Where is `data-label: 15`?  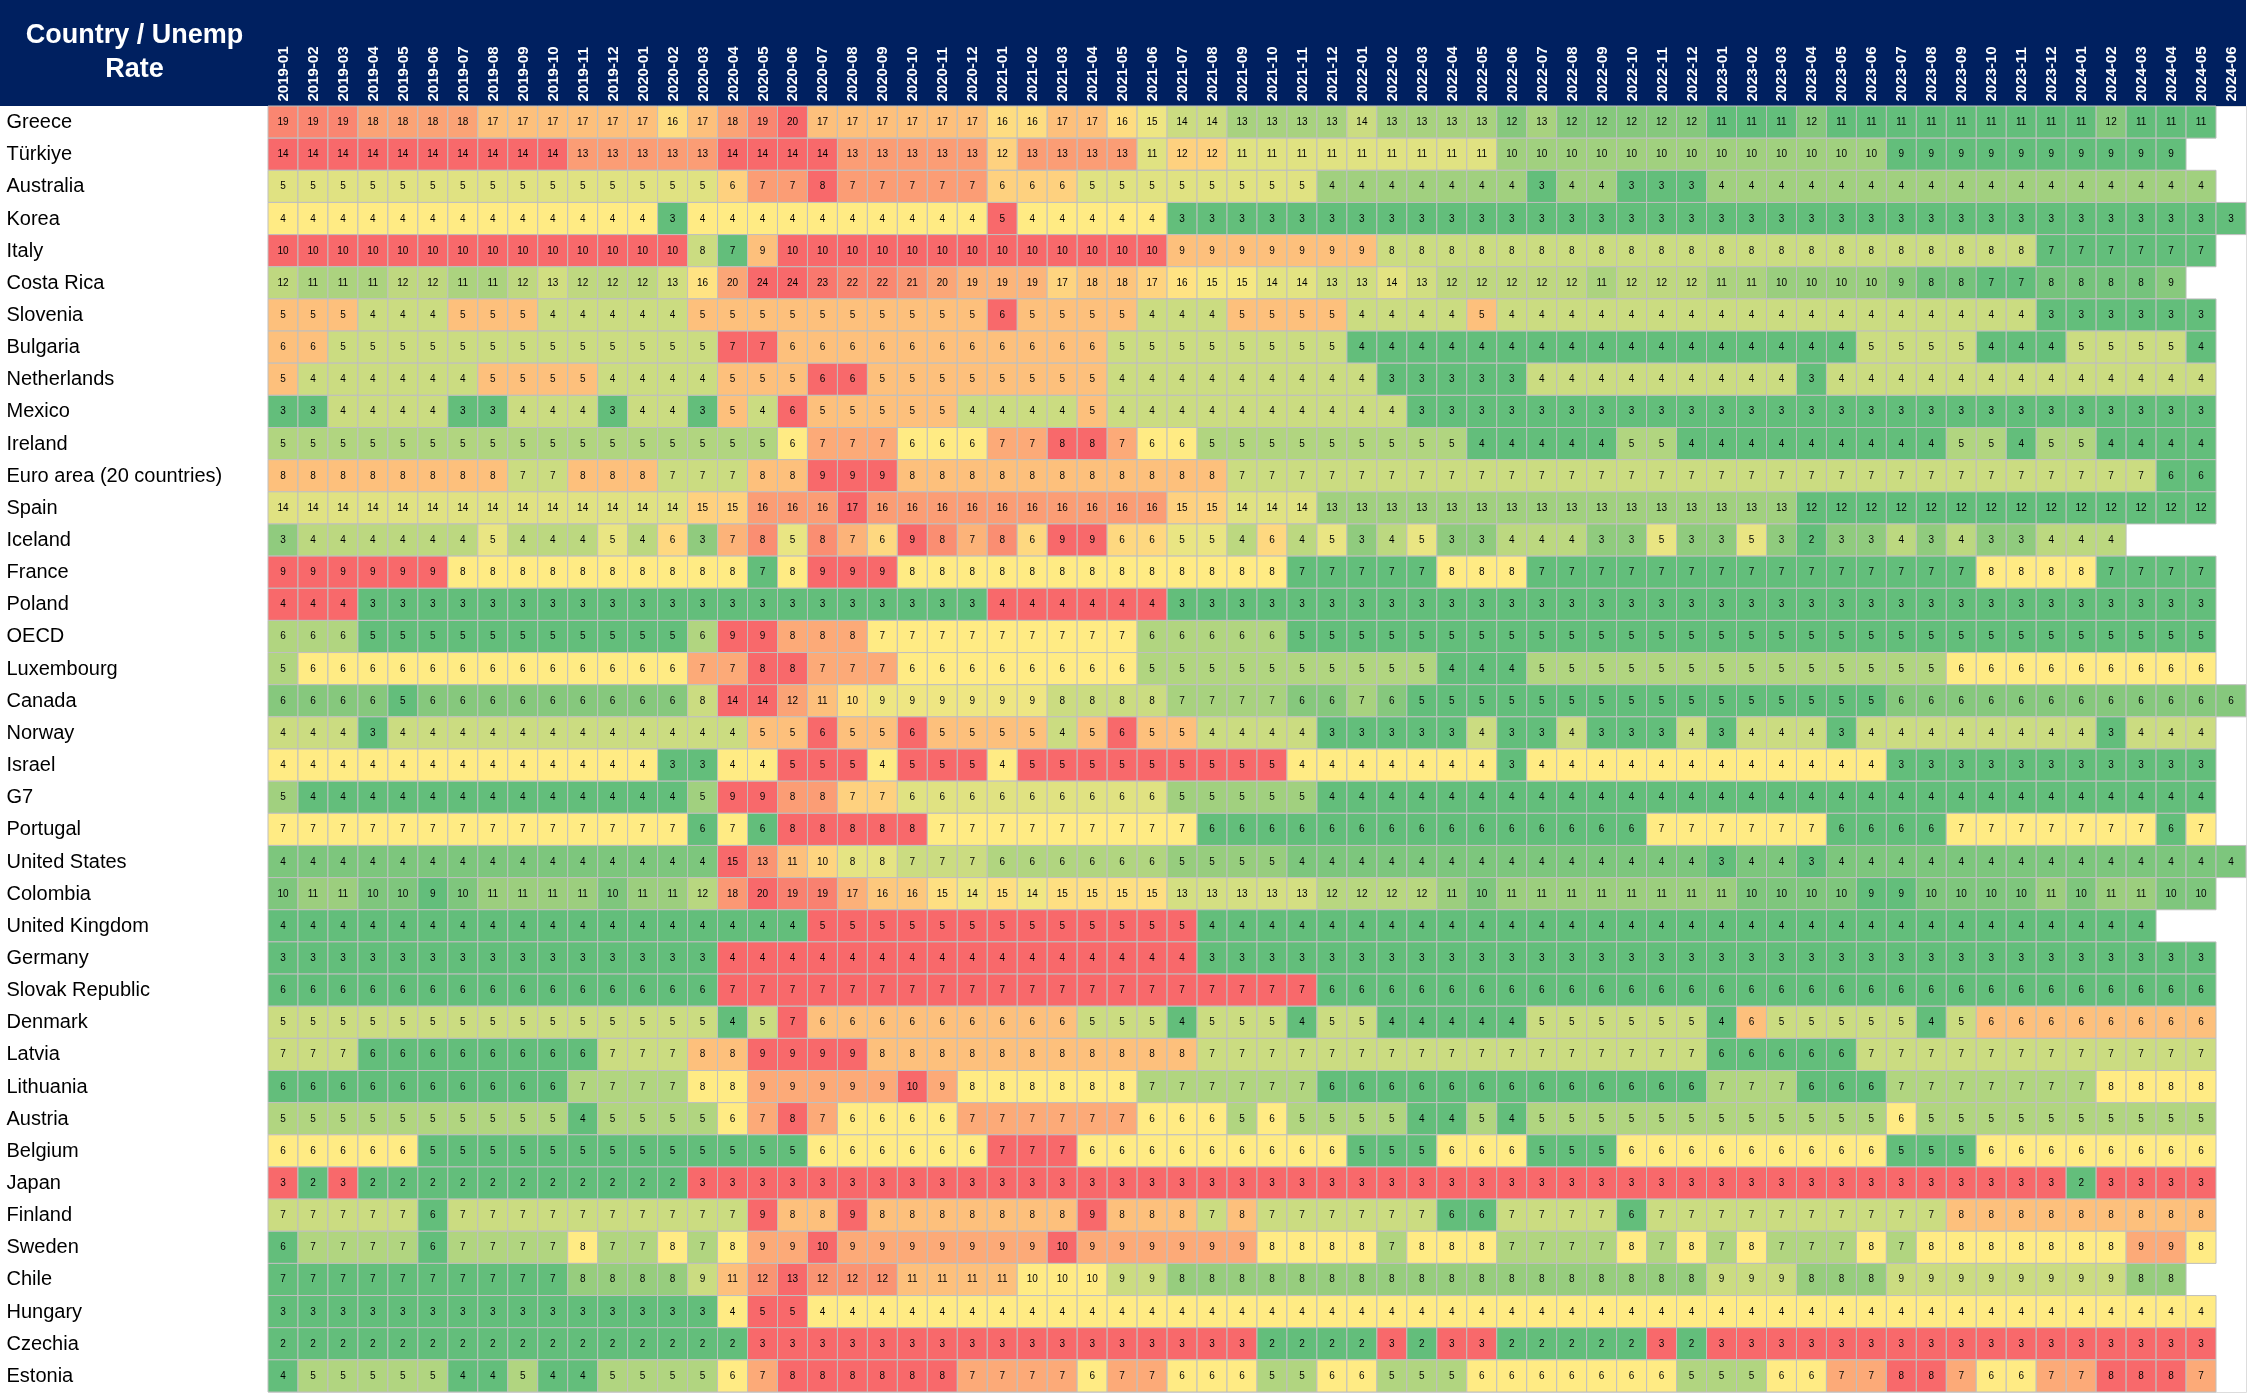 data-label: 15 is located at coordinates (1062, 893).